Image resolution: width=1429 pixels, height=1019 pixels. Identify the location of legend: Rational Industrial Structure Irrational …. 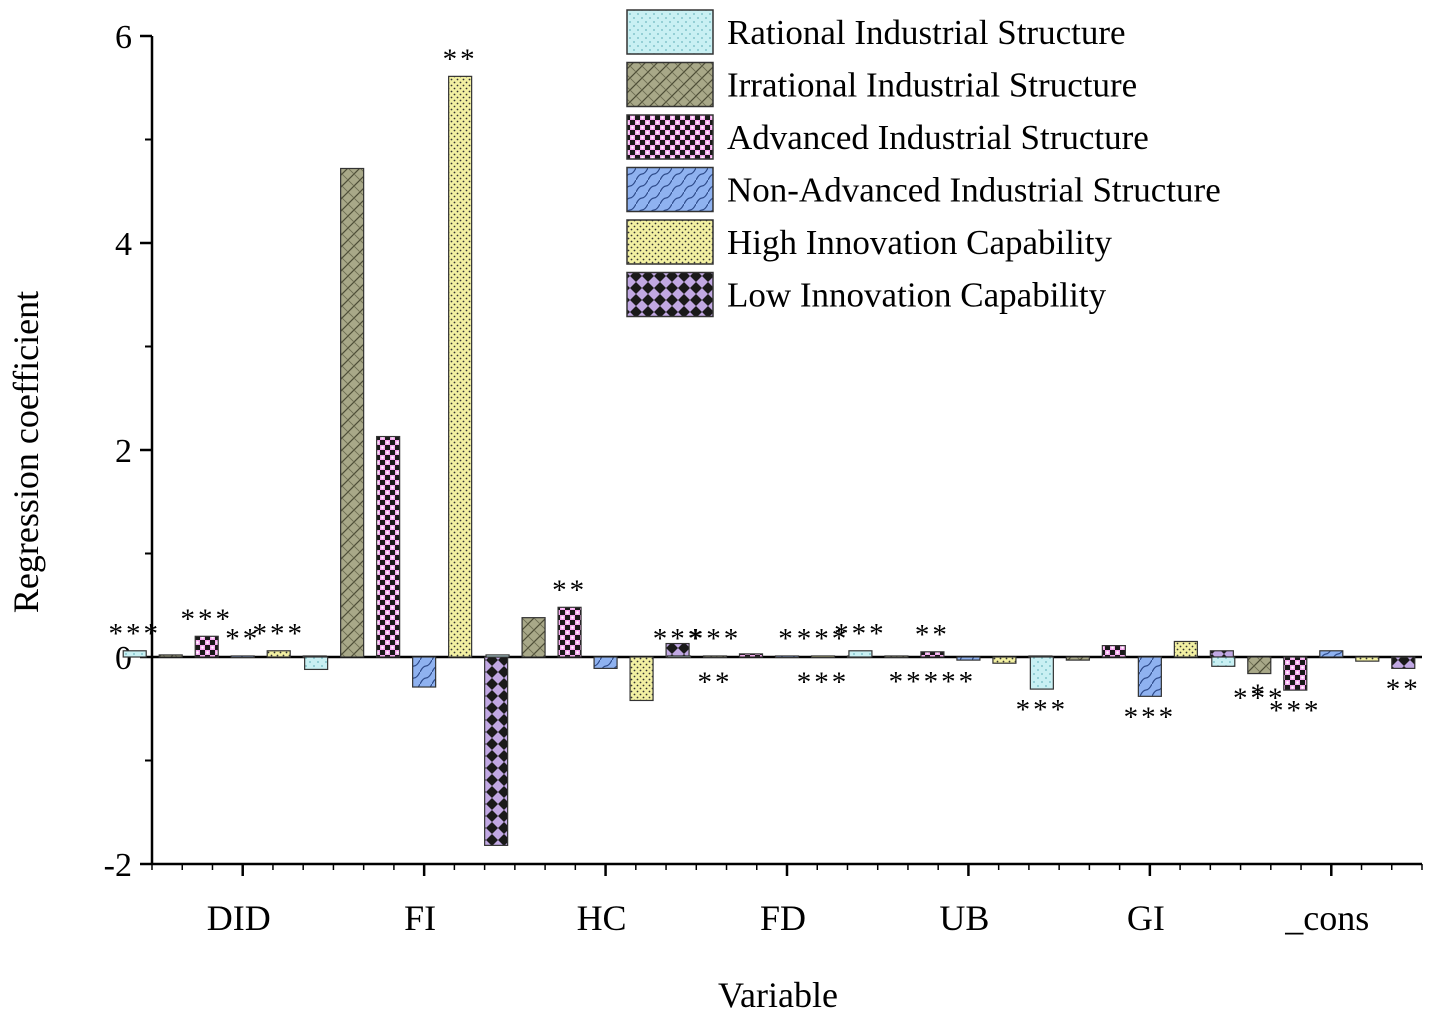
(923, 163).